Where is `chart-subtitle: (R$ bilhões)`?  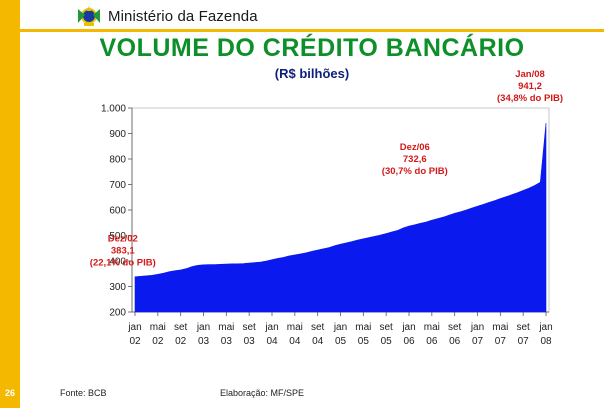
chart-subtitle: (R$ bilhões) is located at coordinates (312, 73).